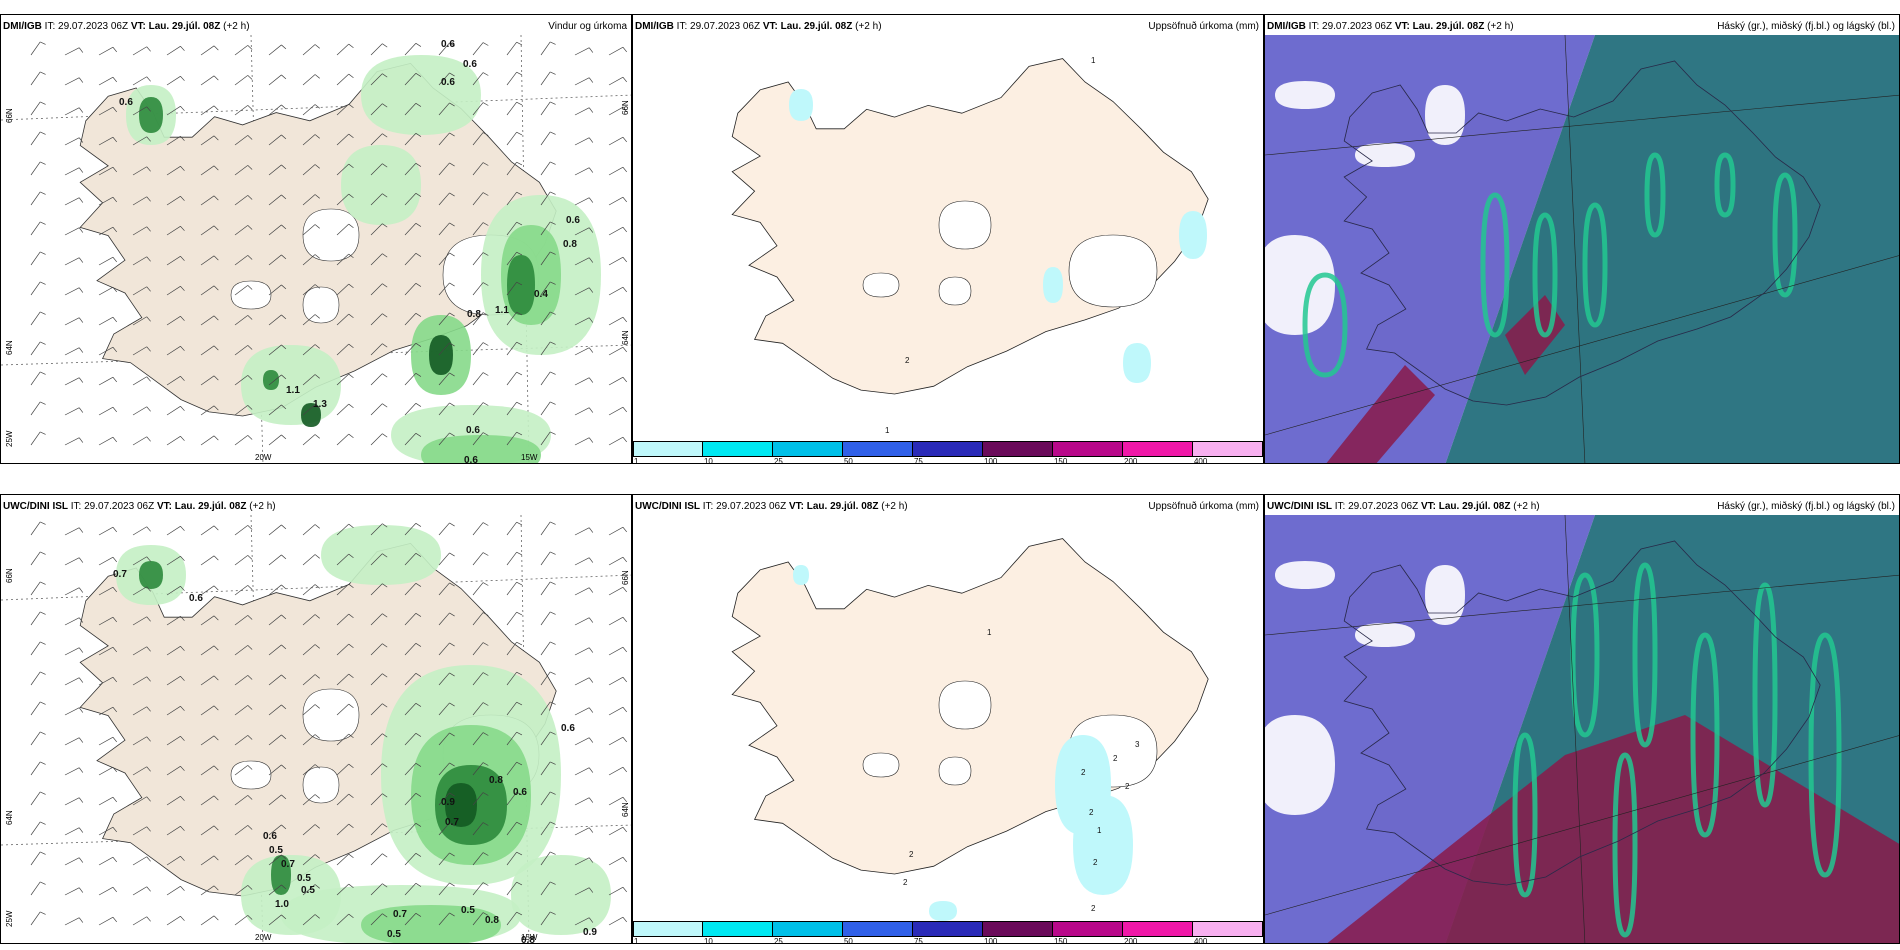  Describe the element at coordinates (9, 347) in the screenshot. I see `lat-64-label: 64N` at that location.